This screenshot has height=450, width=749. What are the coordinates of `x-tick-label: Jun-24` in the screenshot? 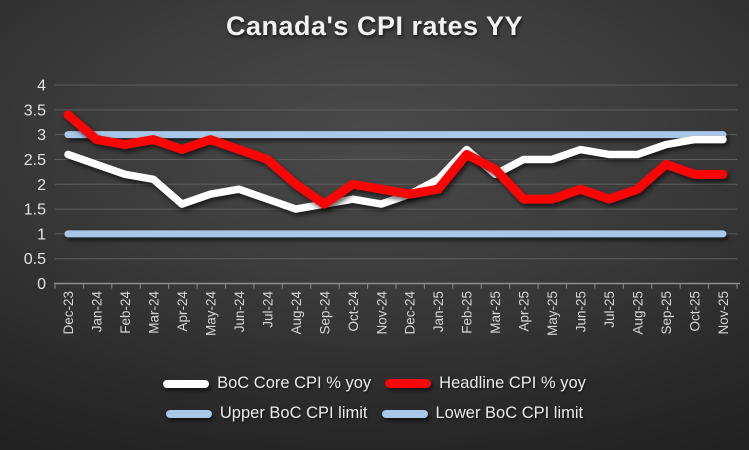 It's located at (239, 312).